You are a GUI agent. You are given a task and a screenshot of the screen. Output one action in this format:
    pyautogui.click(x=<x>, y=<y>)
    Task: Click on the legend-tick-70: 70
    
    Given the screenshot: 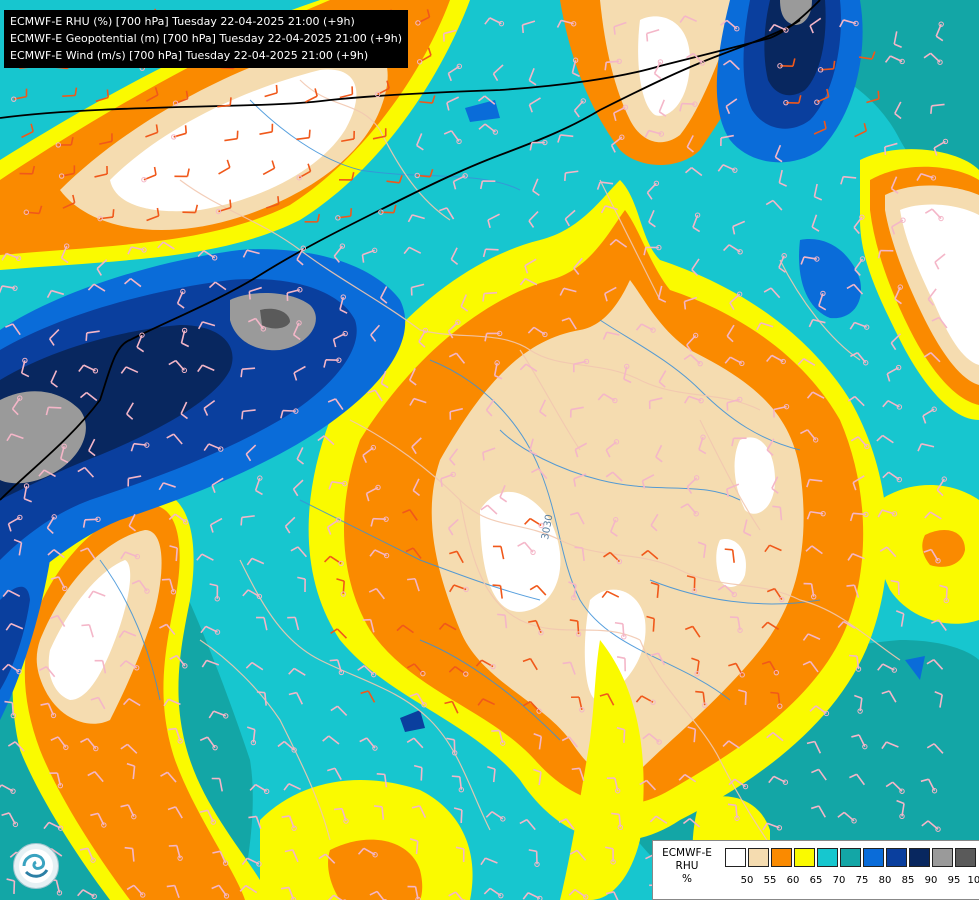 What is the action you would take?
    pyautogui.click(x=839, y=880)
    